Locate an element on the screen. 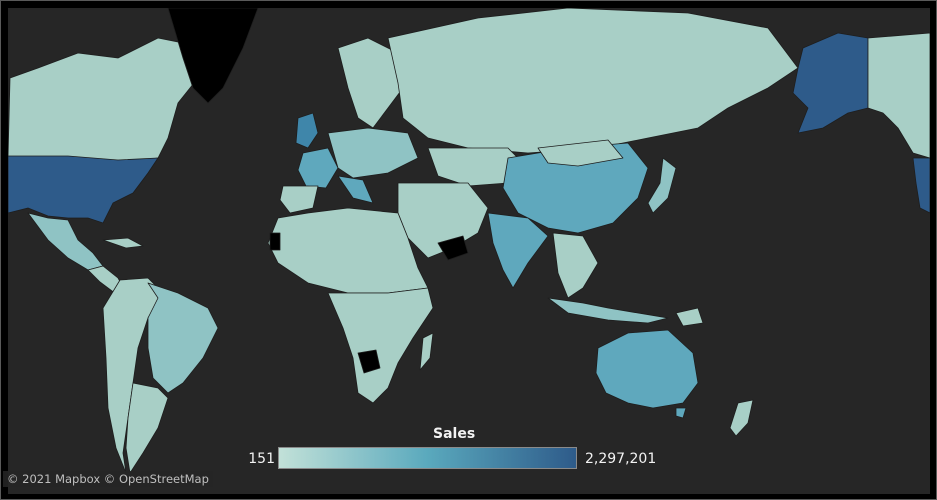 Image resolution: width=937 pixels, height=500 pixels. central-europe is located at coordinates (373, 153).